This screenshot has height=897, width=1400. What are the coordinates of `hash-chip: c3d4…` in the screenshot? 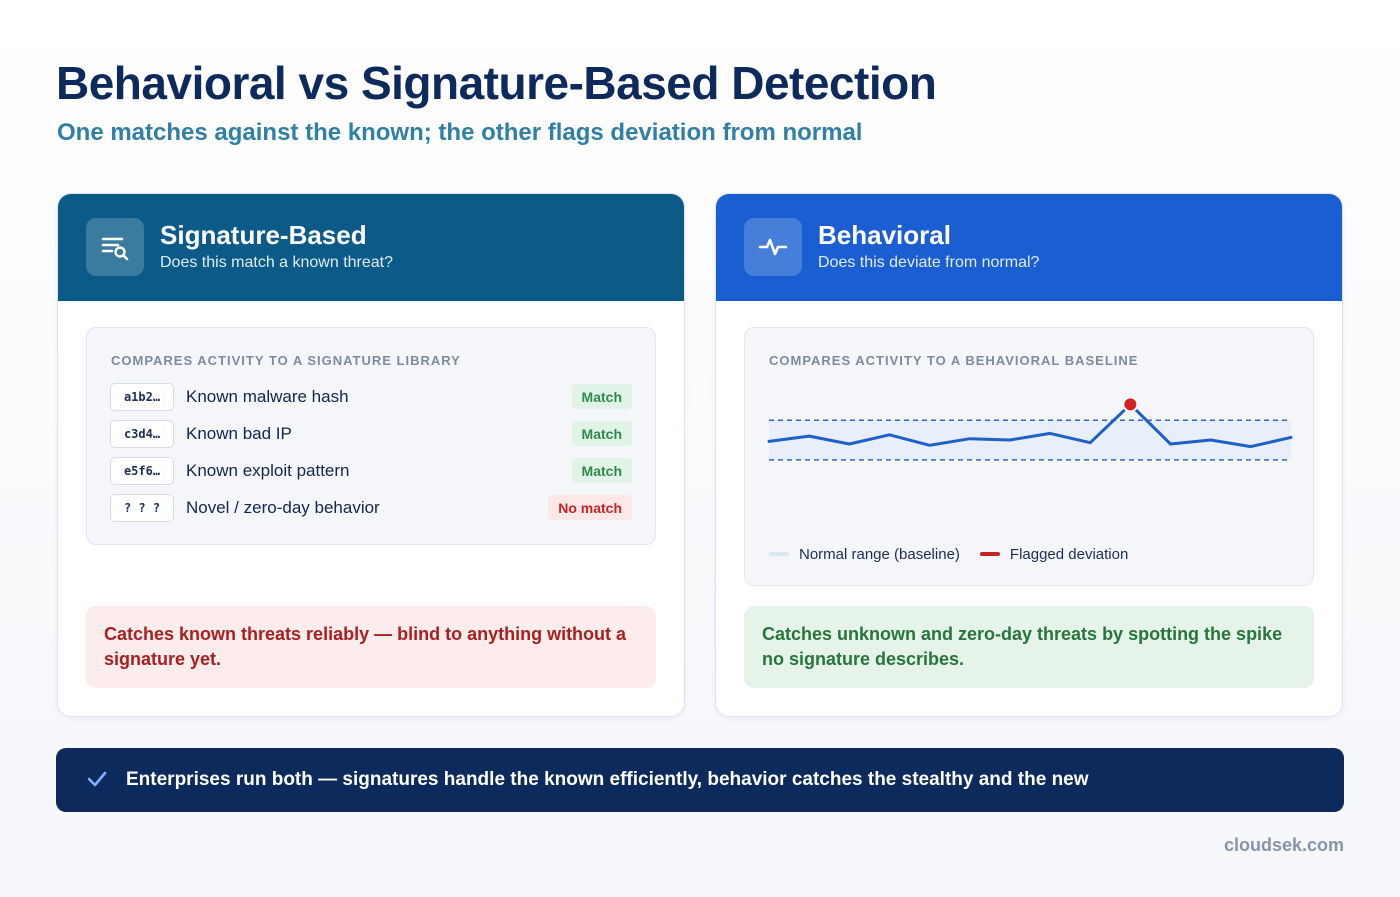 It's located at (142, 434).